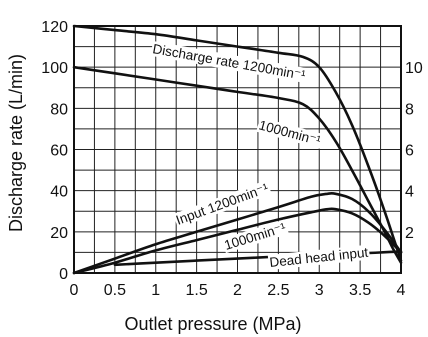  Describe the element at coordinates (409, 151) in the screenshot. I see `right-tick-label: 6` at that location.